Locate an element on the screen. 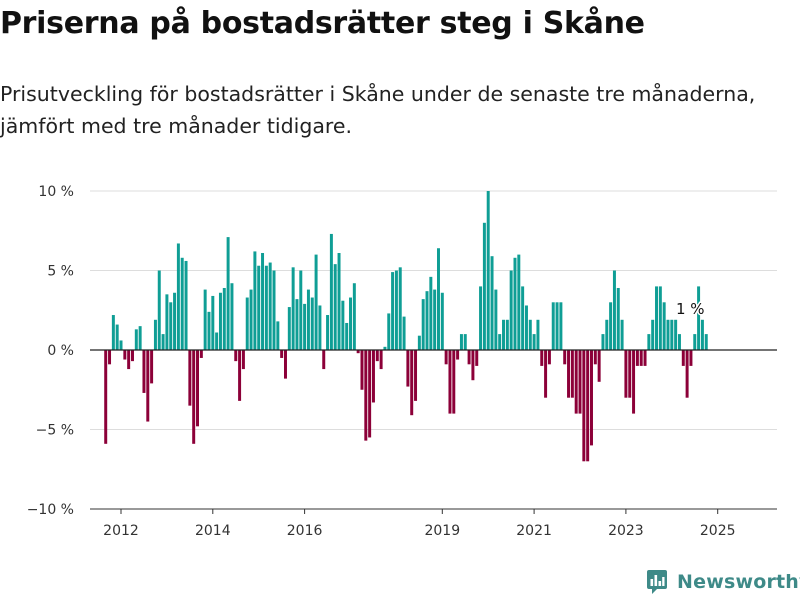 The width and height of the screenshot is (800, 600). y-tick-label: 0 % is located at coordinates (60, 351).